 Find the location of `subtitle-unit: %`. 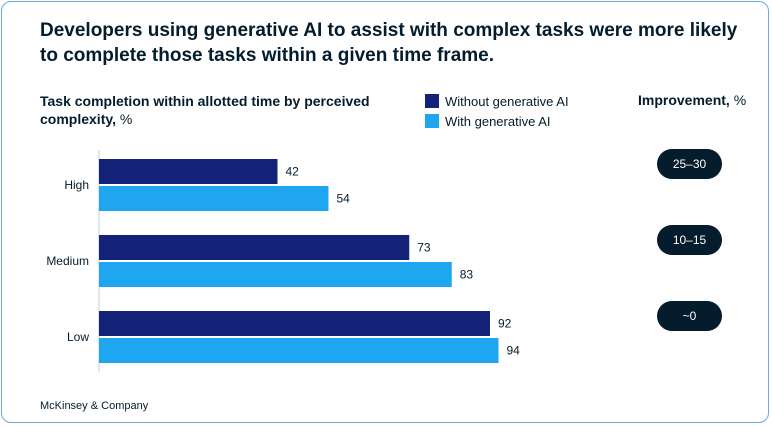

subtitle-unit: % is located at coordinates (124, 119).